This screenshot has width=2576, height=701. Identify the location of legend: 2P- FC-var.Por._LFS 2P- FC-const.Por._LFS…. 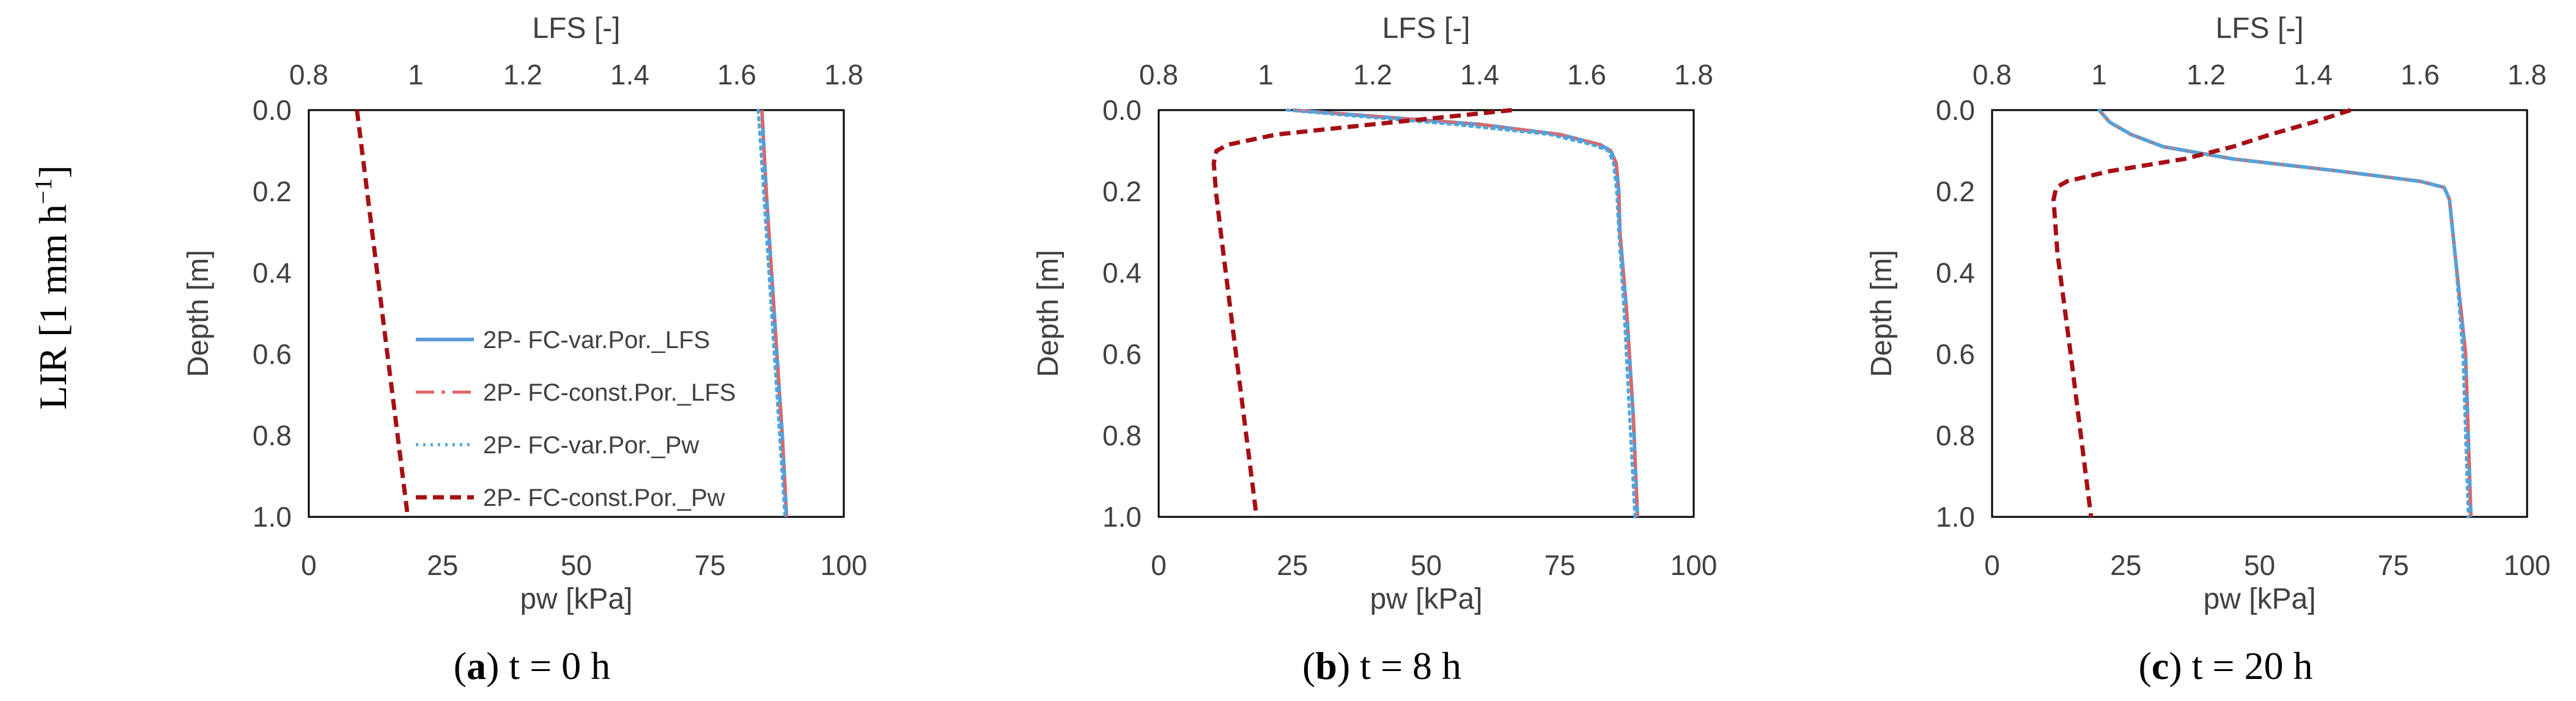
(576, 419).